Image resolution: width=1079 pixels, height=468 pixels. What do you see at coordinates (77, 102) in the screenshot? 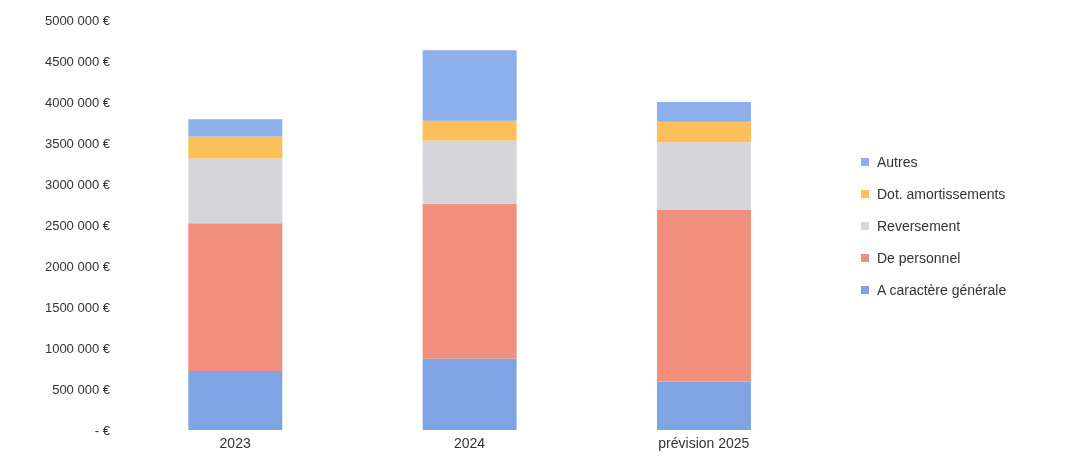
I see `y-tick-label: 4000 000 €` at bounding box center [77, 102].